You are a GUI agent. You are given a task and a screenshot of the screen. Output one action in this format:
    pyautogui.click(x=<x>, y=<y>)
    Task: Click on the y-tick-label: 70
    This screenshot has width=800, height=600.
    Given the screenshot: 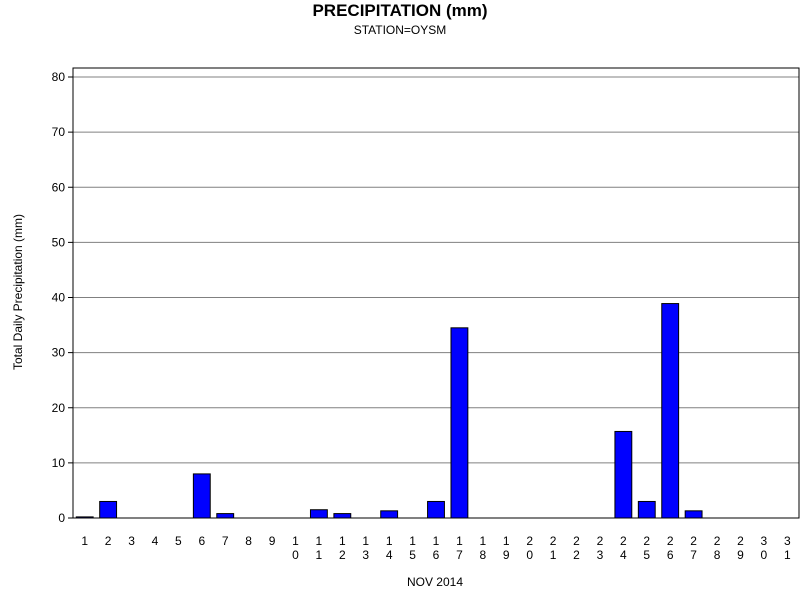 What is the action you would take?
    pyautogui.click(x=59, y=132)
    